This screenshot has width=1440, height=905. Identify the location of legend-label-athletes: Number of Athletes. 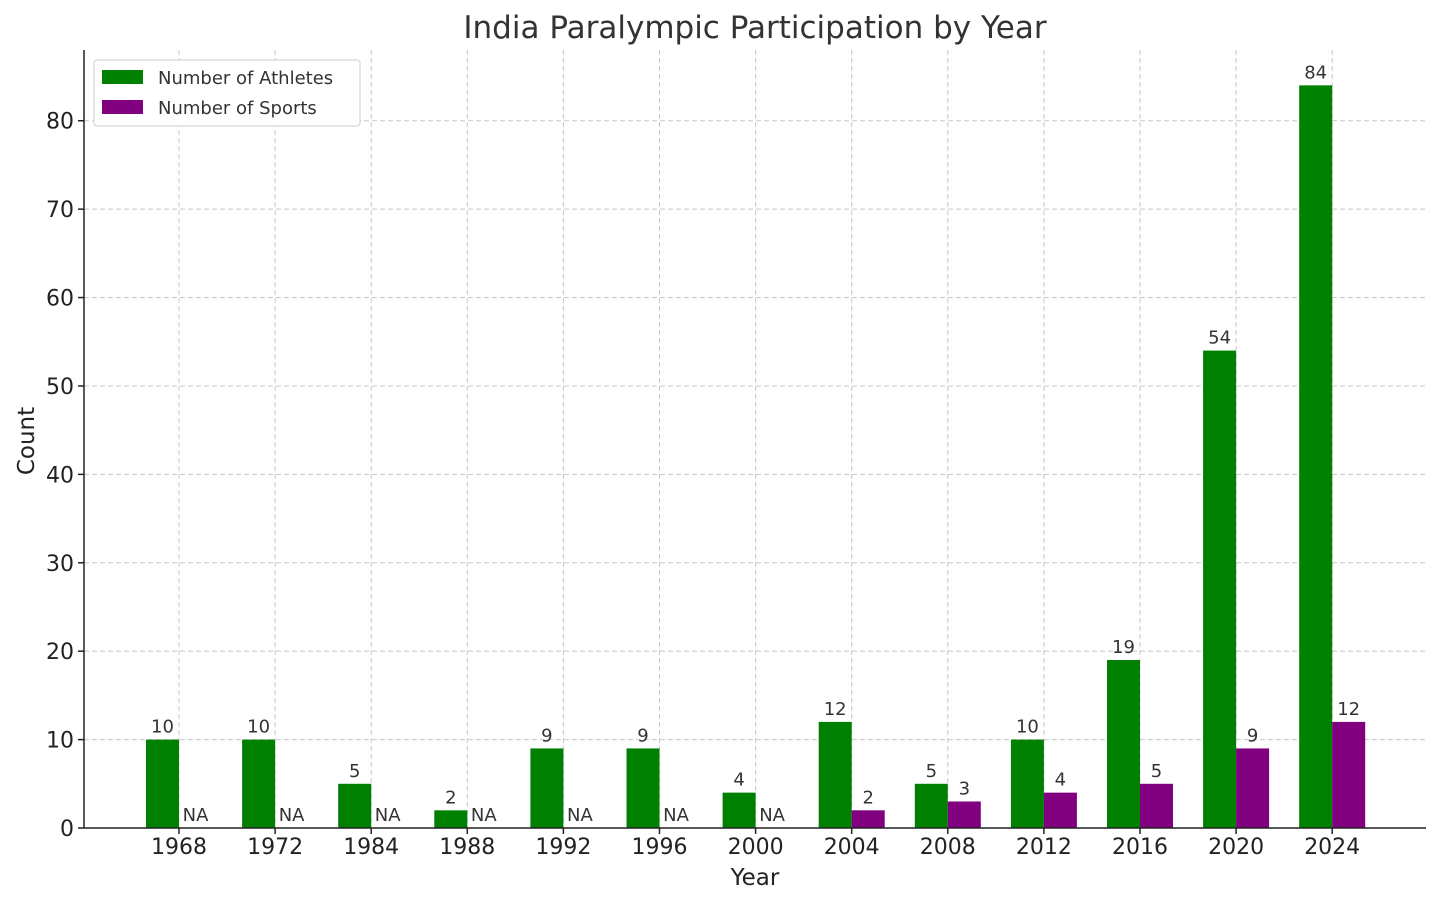
(245, 78).